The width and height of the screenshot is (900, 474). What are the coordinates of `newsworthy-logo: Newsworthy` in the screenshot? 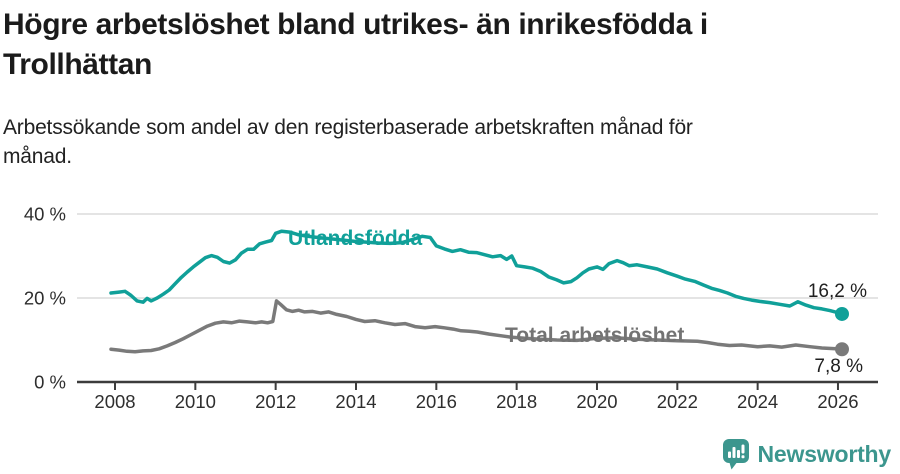 It's located at (806, 454).